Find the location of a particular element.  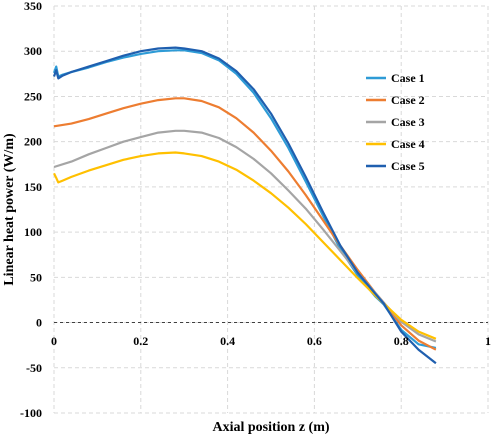

x-tick-label: 0.6 is located at coordinates (314, 341).